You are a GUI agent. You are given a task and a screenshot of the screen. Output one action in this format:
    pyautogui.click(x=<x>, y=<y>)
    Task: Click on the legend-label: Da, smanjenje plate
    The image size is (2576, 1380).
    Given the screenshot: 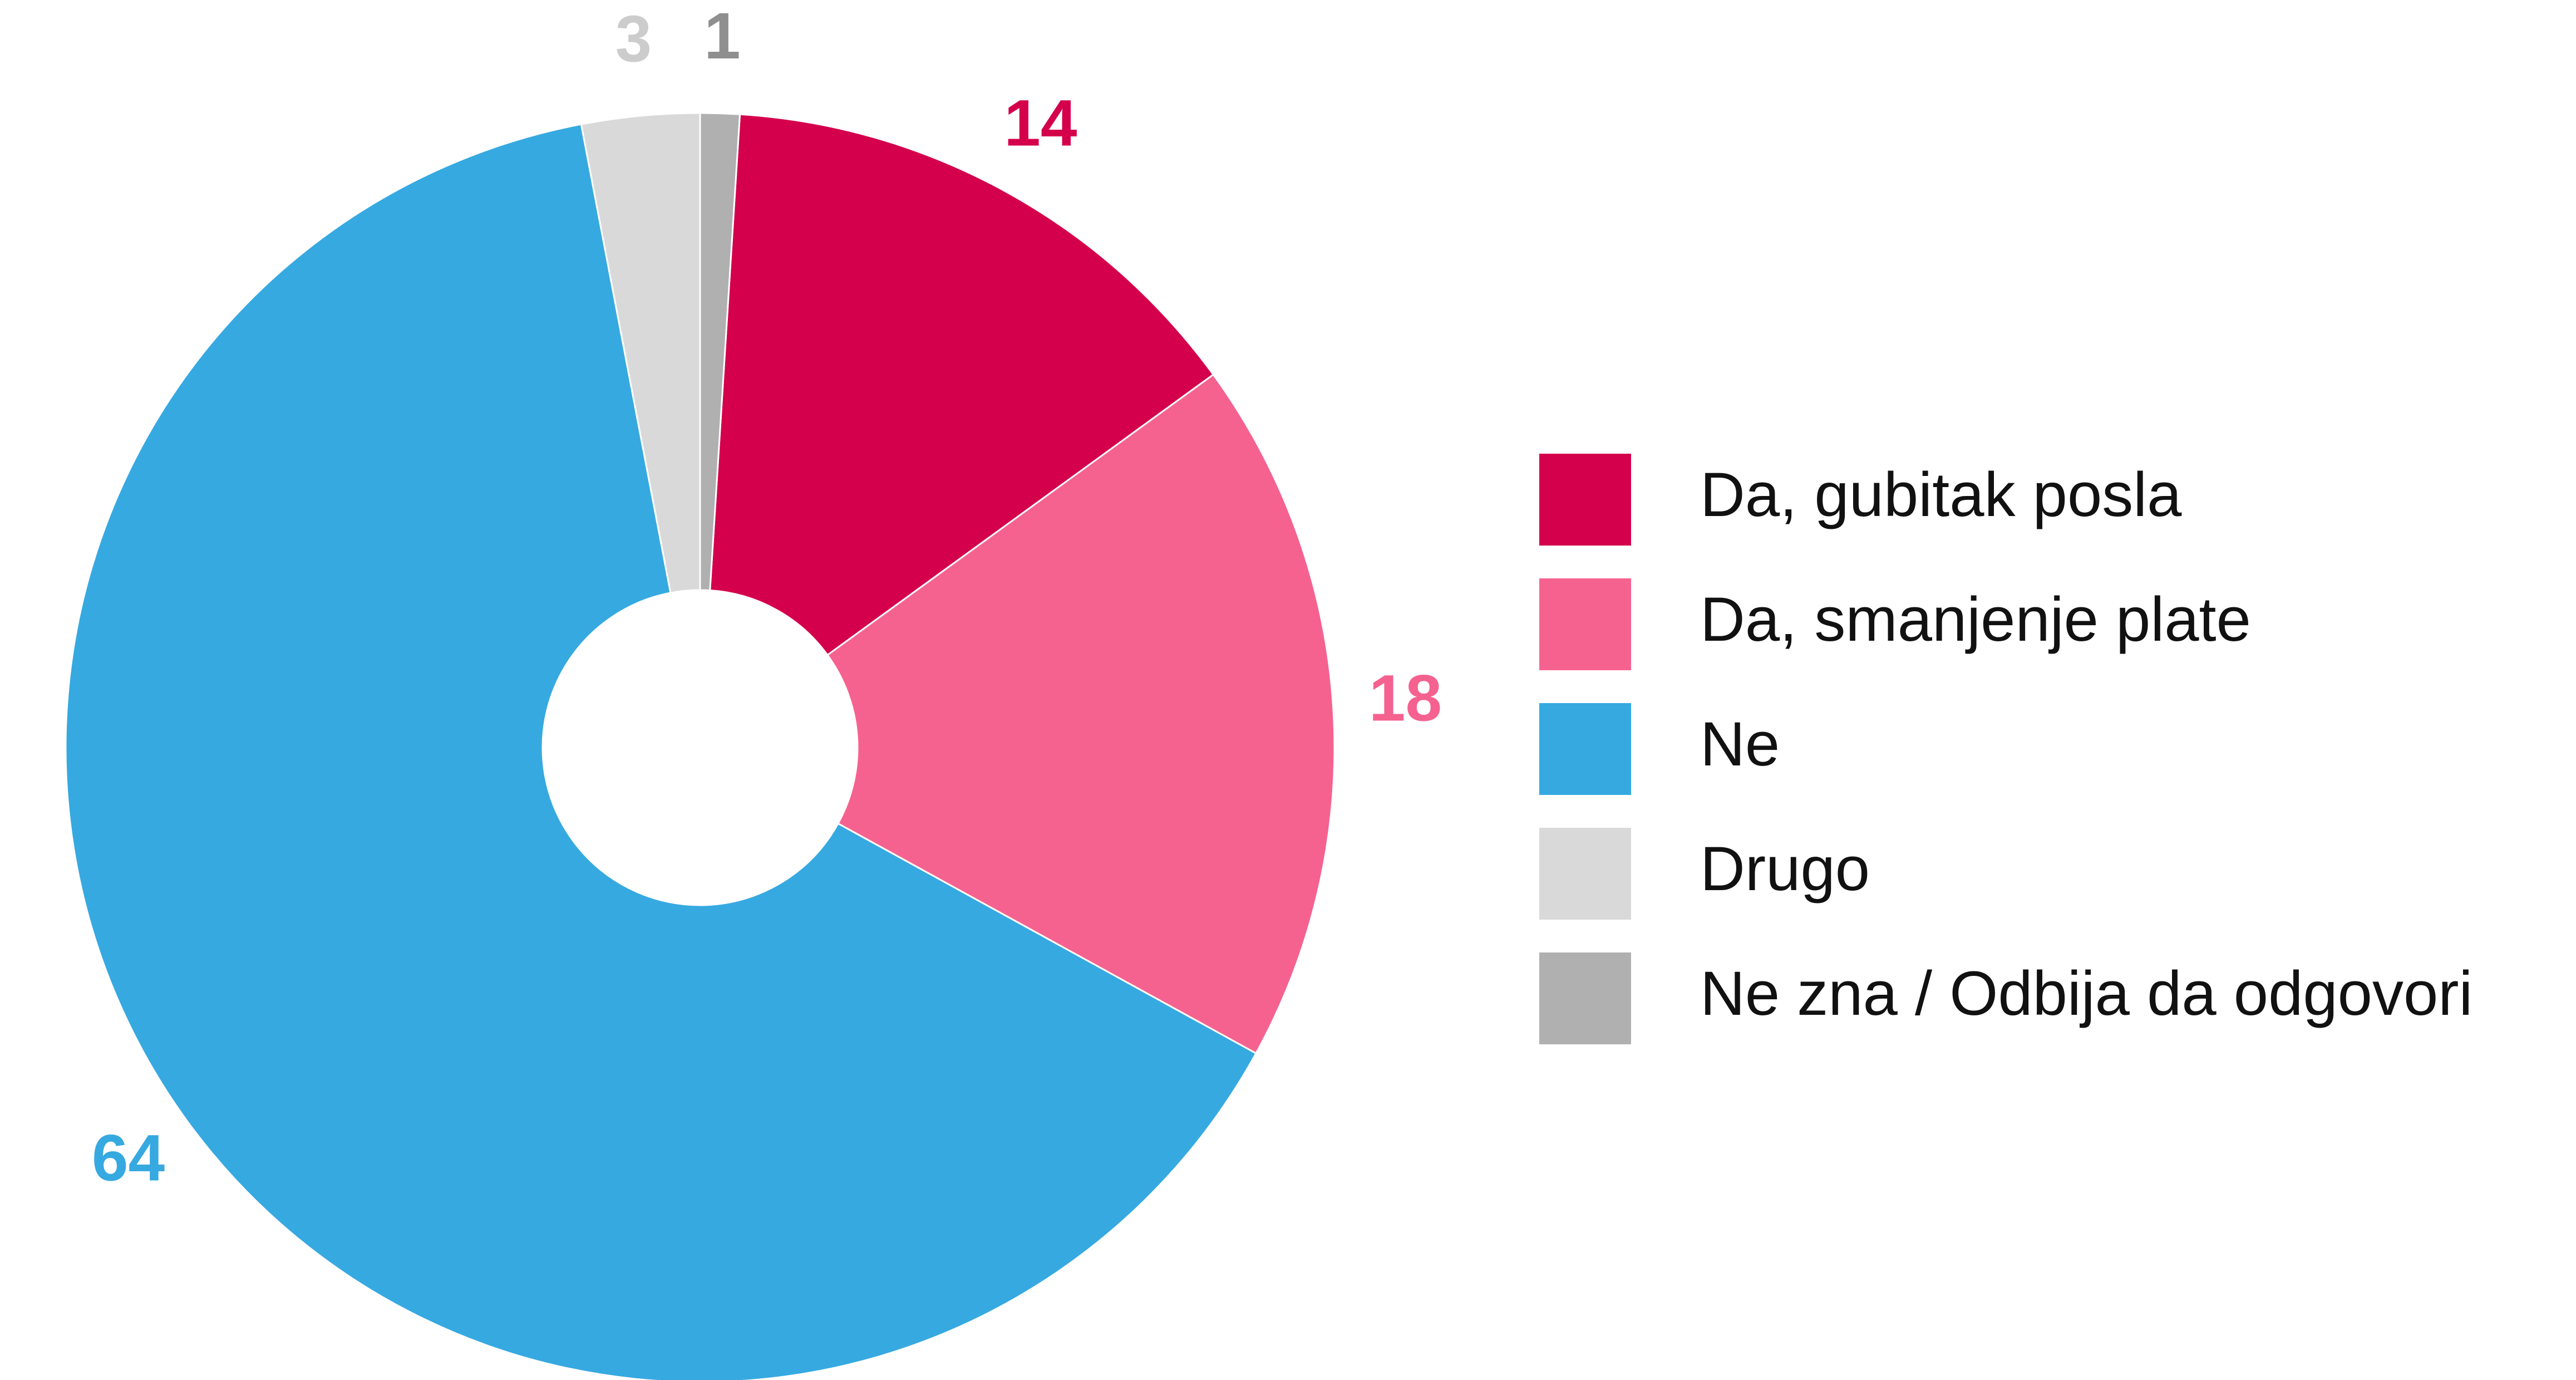 What is the action you would take?
    pyautogui.click(x=1975, y=619)
    